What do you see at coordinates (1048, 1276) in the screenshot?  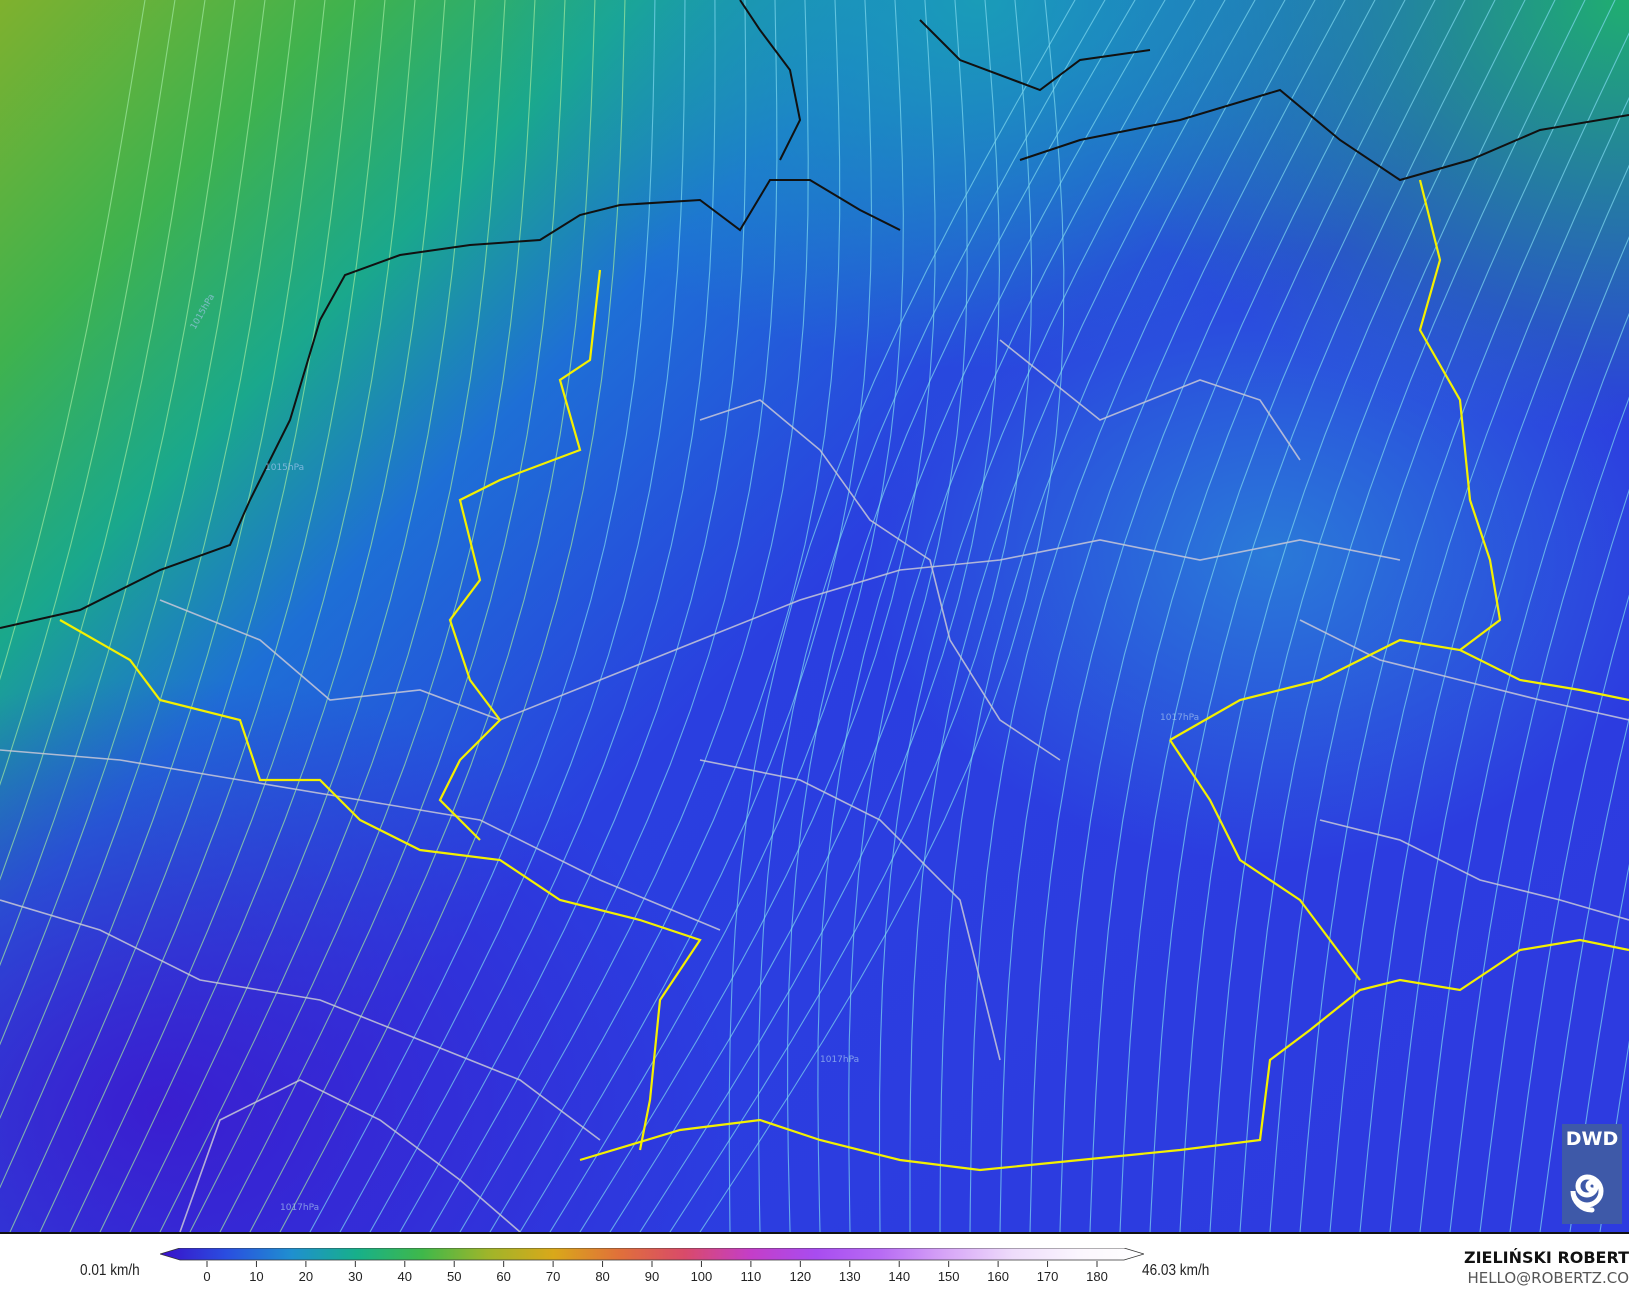 I see `colorbar-tick-label: 170` at bounding box center [1048, 1276].